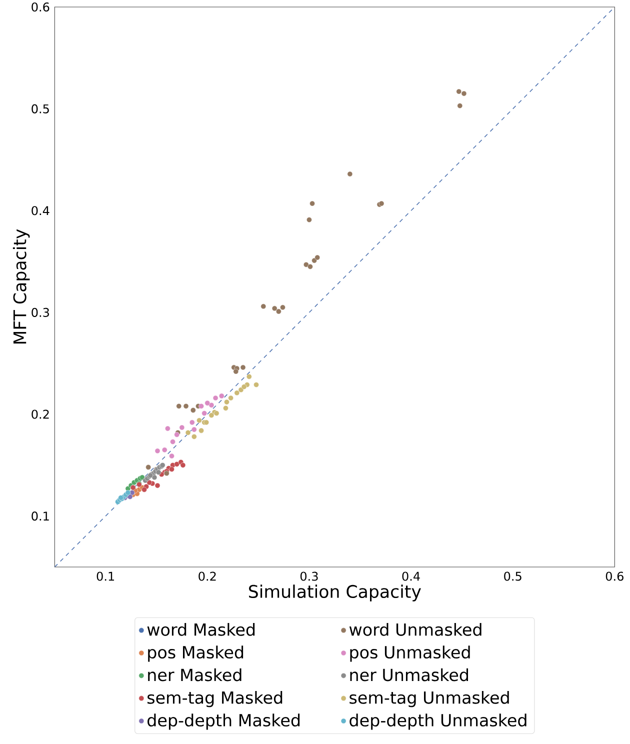 The image size is (630, 744). What do you see at coordinates (207, 576) in the screenshot?
I see `x-tick-label: 0.2` at bounding box center [207, 576].